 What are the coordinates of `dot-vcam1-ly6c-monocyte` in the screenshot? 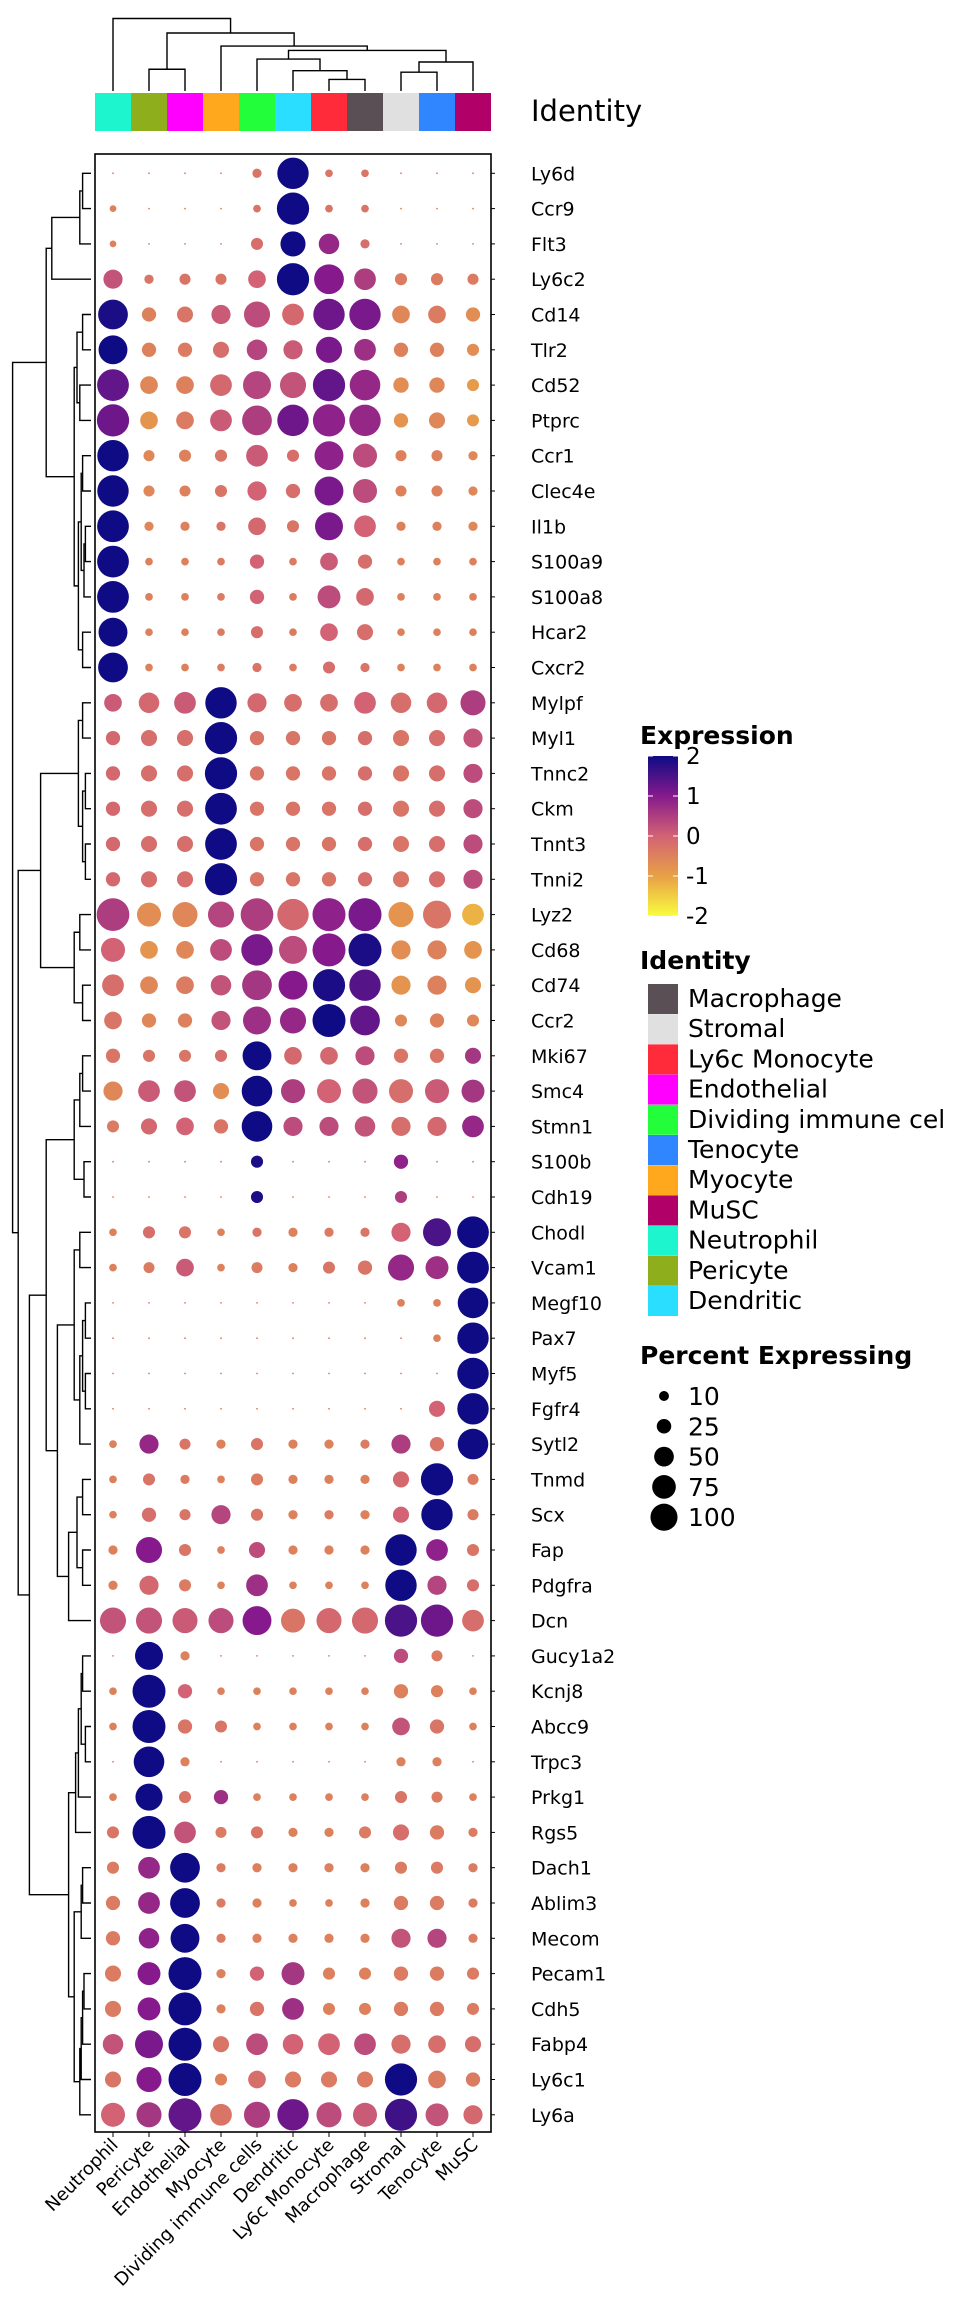 It's located at (329, 1267).